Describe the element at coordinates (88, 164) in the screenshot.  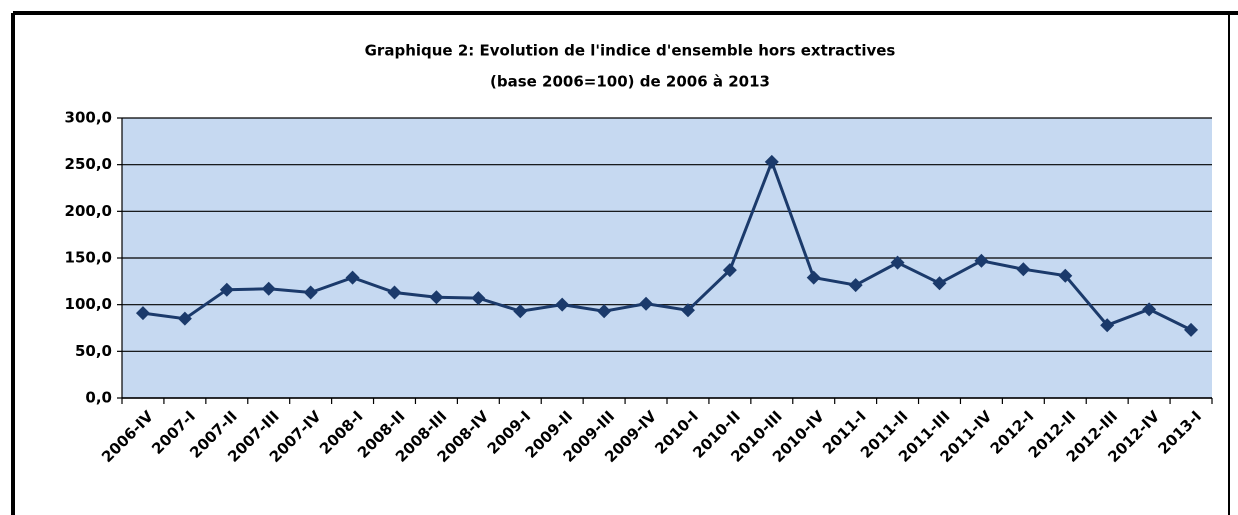
I see `y-tick-label: 250,0` at that location.